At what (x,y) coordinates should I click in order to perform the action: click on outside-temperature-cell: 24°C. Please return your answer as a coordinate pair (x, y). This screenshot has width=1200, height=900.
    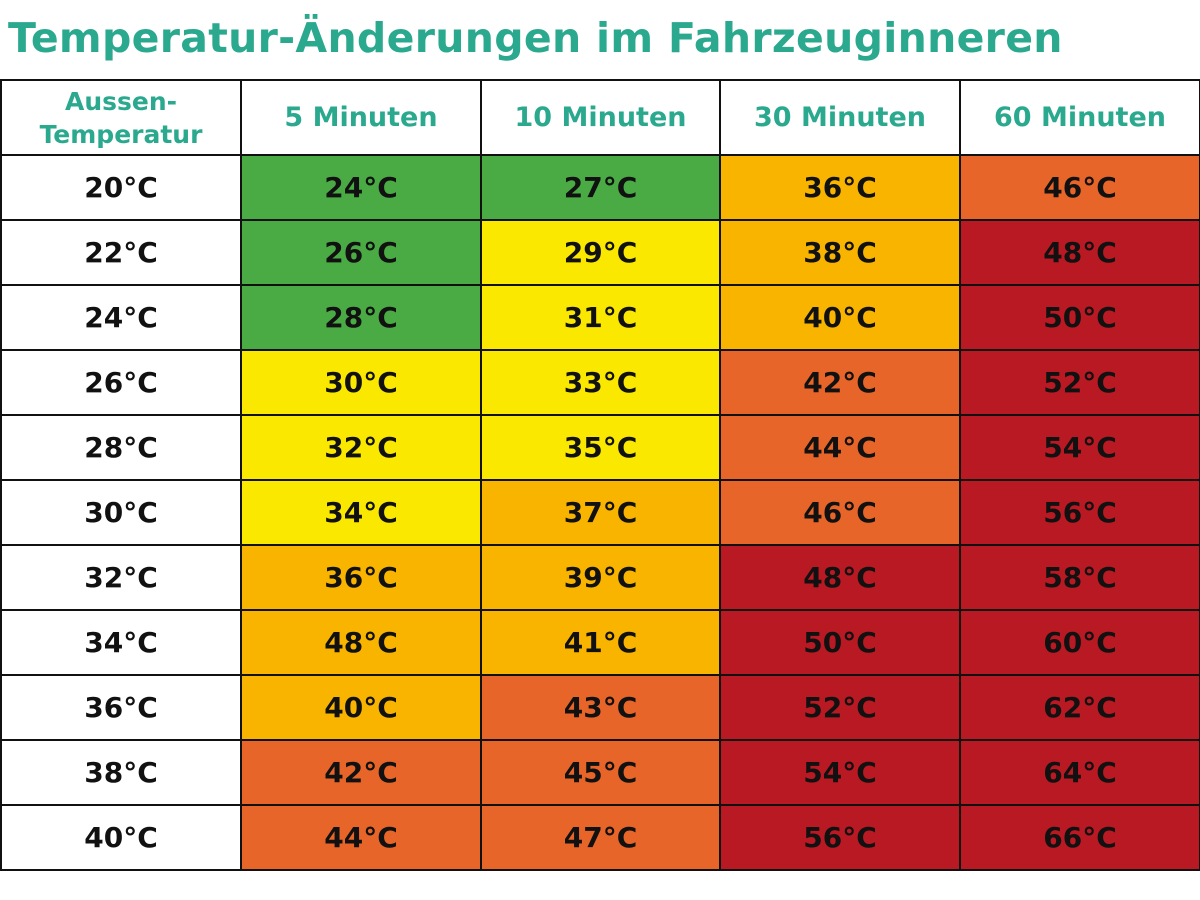
    Looking at the image, I should click on (121, 317).